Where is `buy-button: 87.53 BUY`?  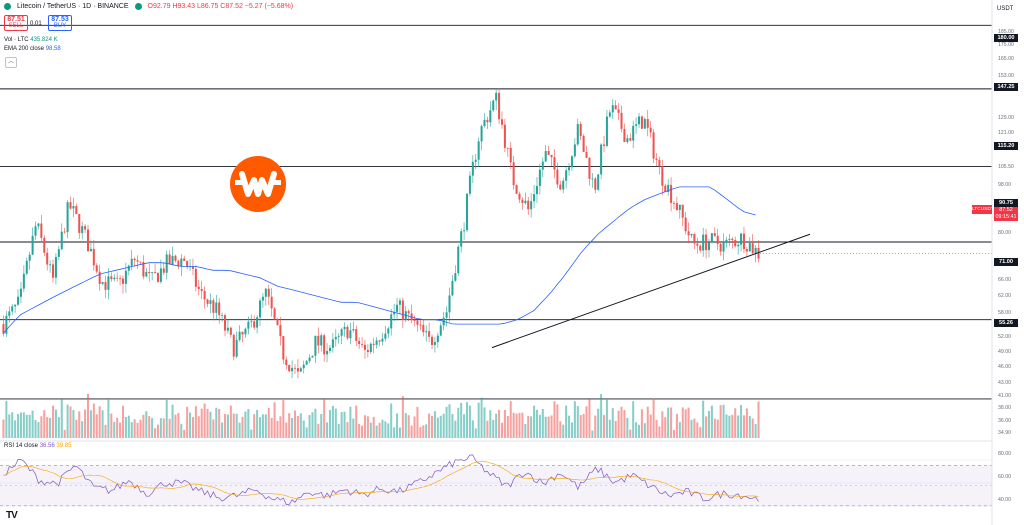
buy-button: 87.53 BUY is located at coordinates (60, 23).